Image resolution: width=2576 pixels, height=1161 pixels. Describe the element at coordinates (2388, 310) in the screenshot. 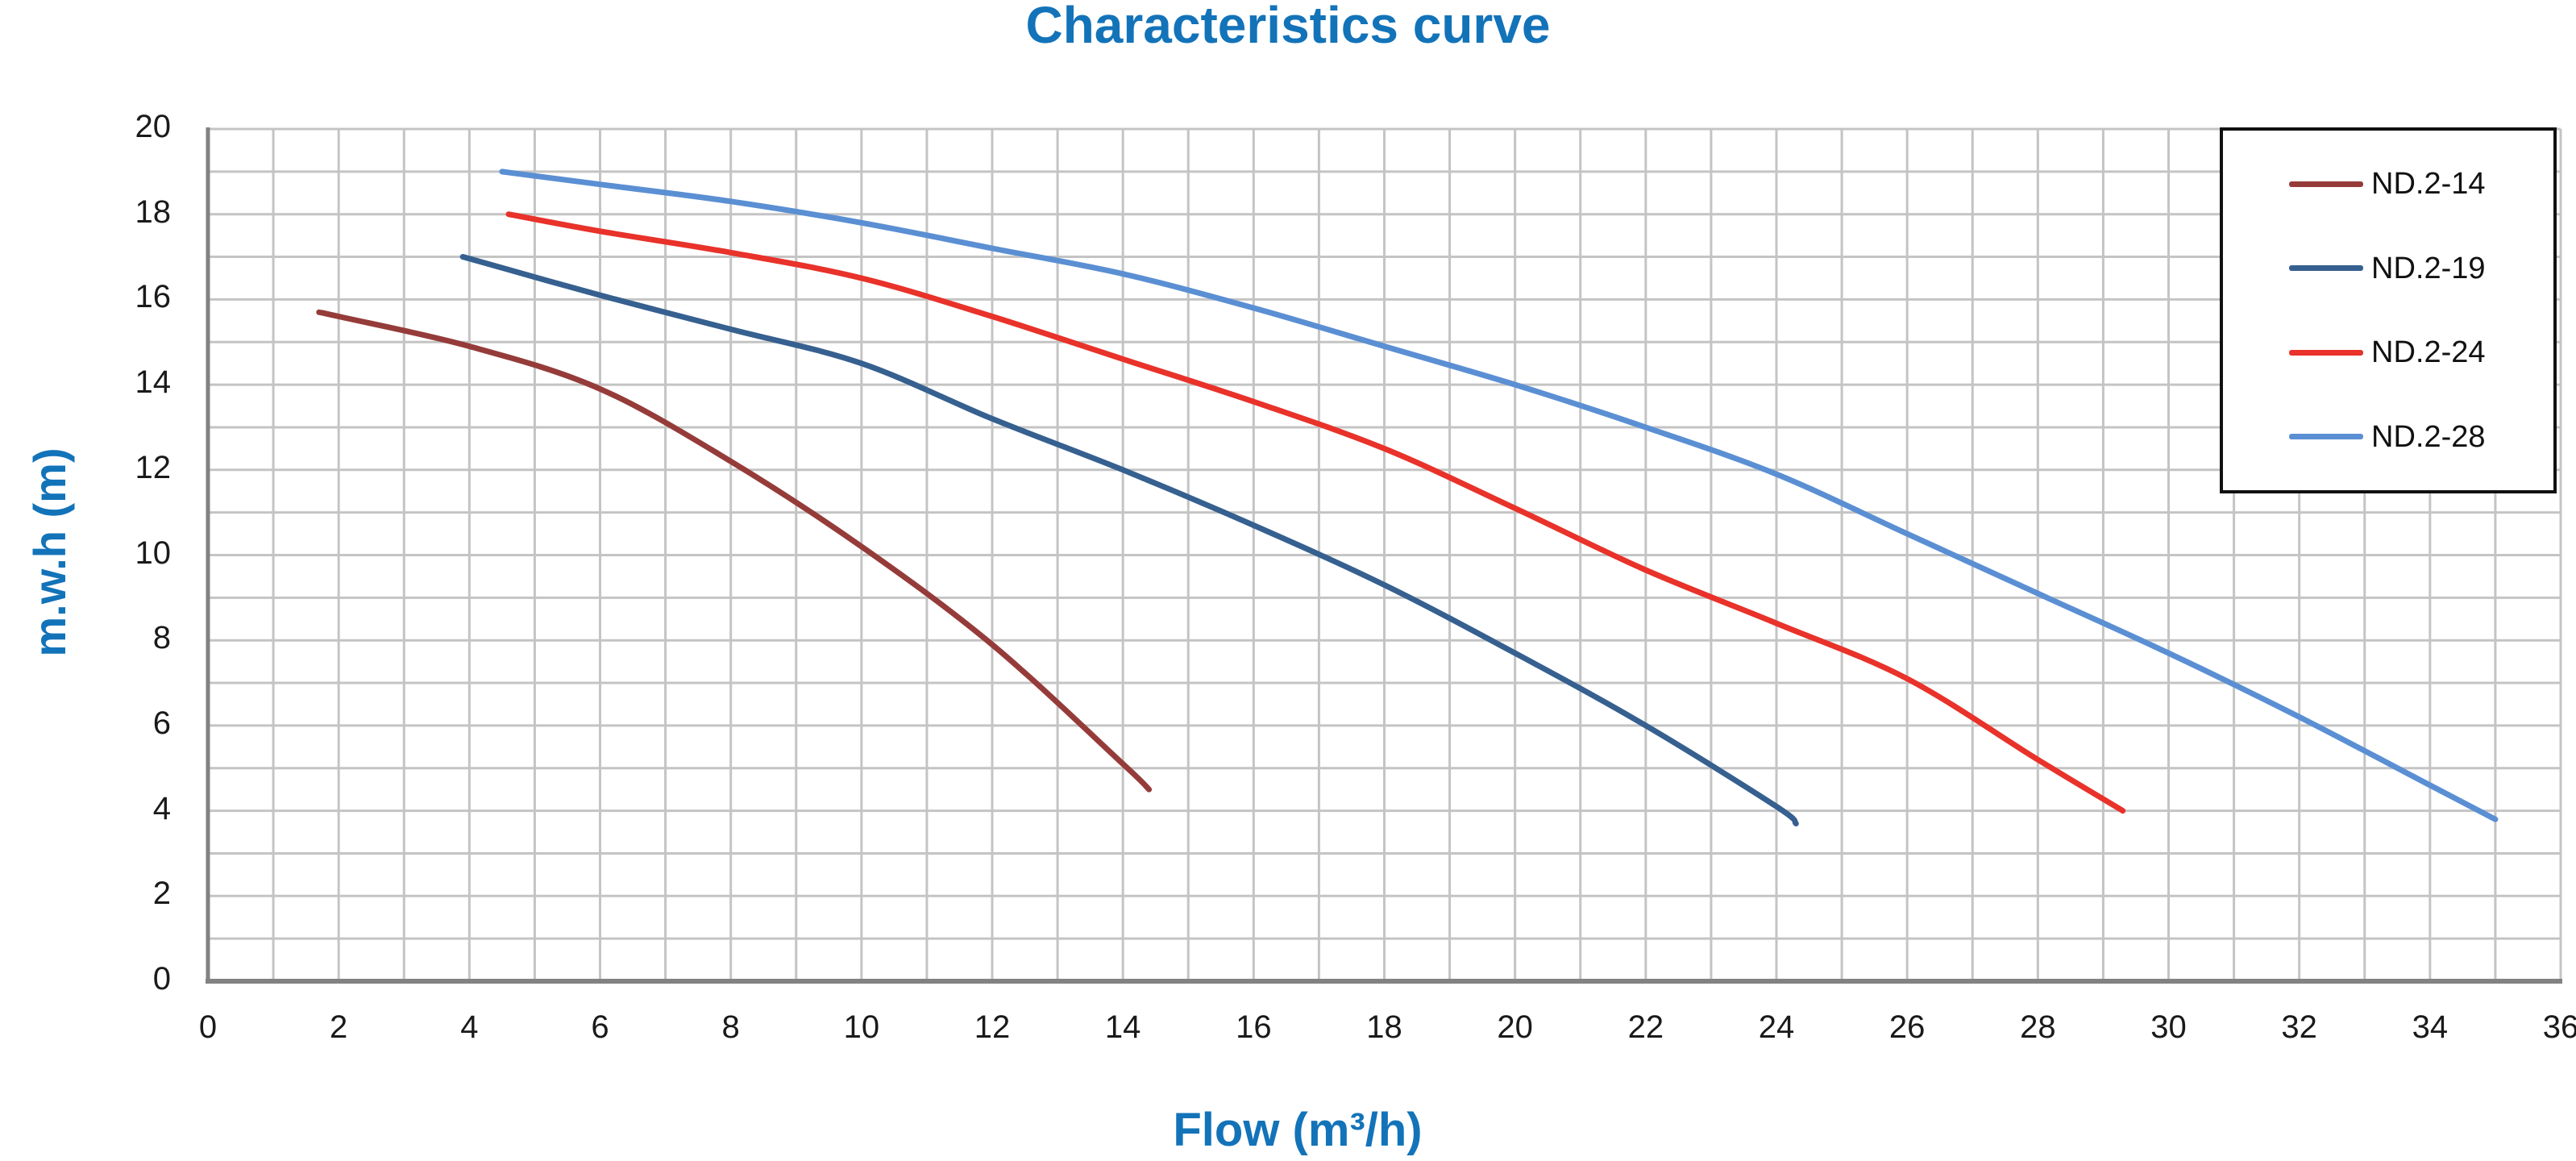

I see `legend: ND.2-14 ND.2-19 ND.2-24 ND.2-28` at that location.